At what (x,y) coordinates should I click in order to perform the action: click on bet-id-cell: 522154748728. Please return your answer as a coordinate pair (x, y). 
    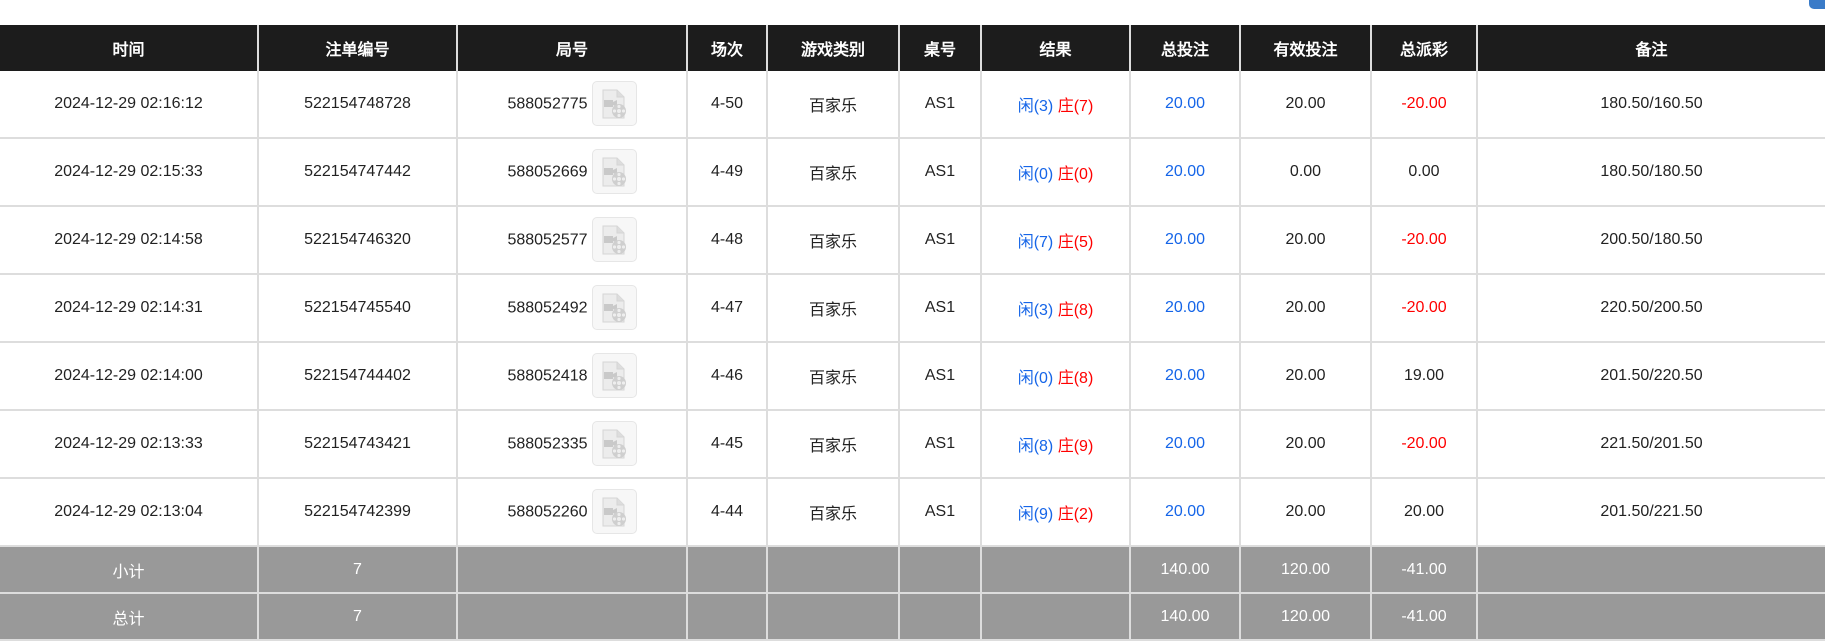
    Looking at the image, I should click on (357, 105).